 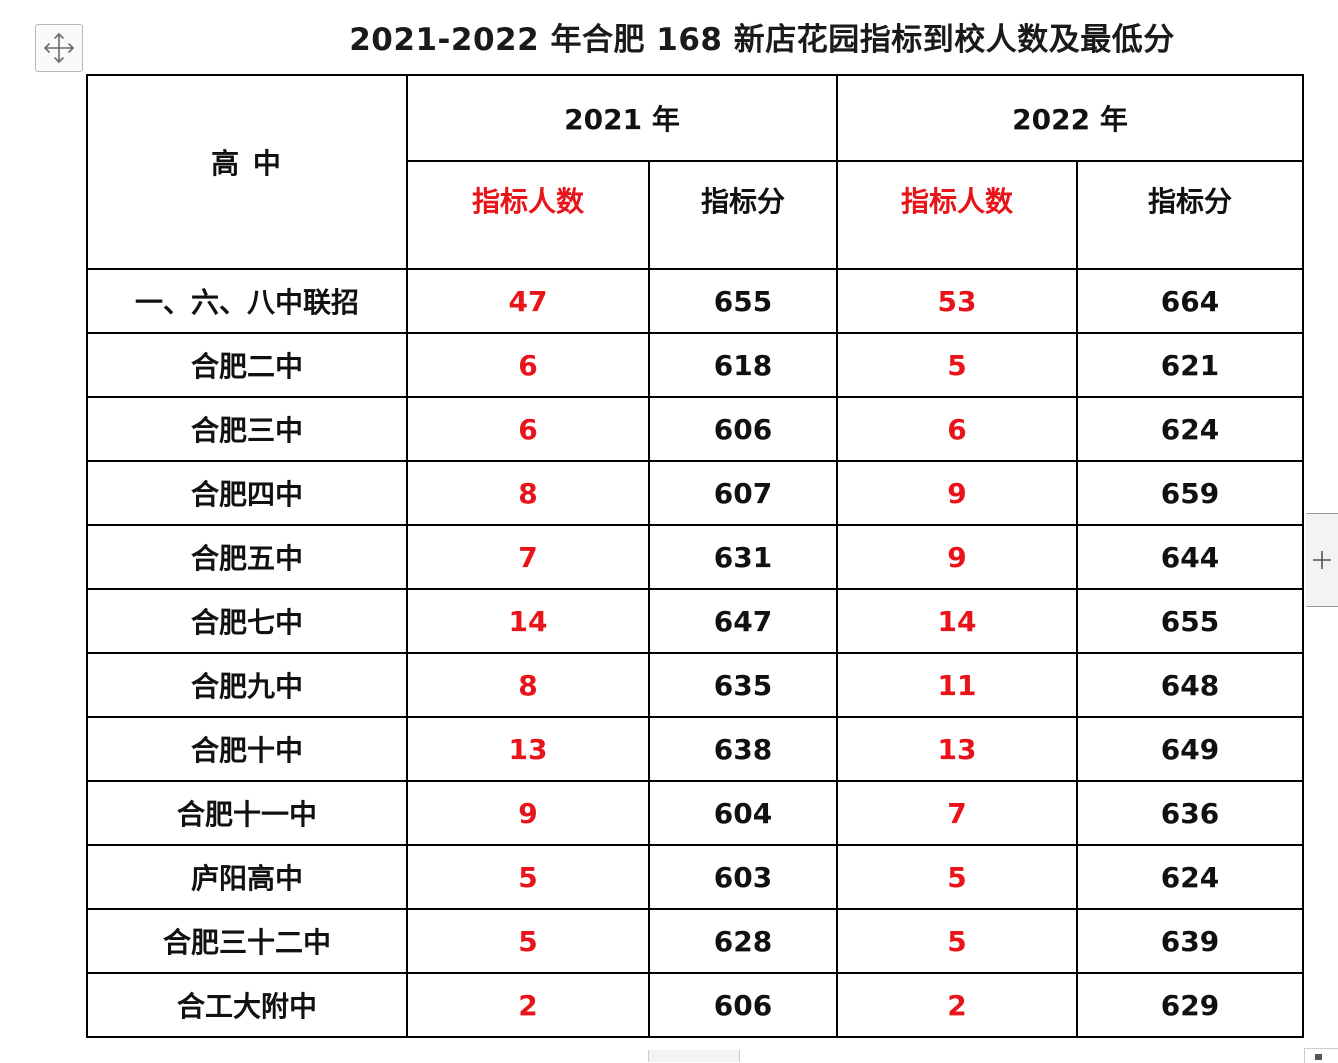 What do you see at coordinates (743, 493) in the screenshot?
I see `score-2021-cell: 607` at bounding box center [743, 493].